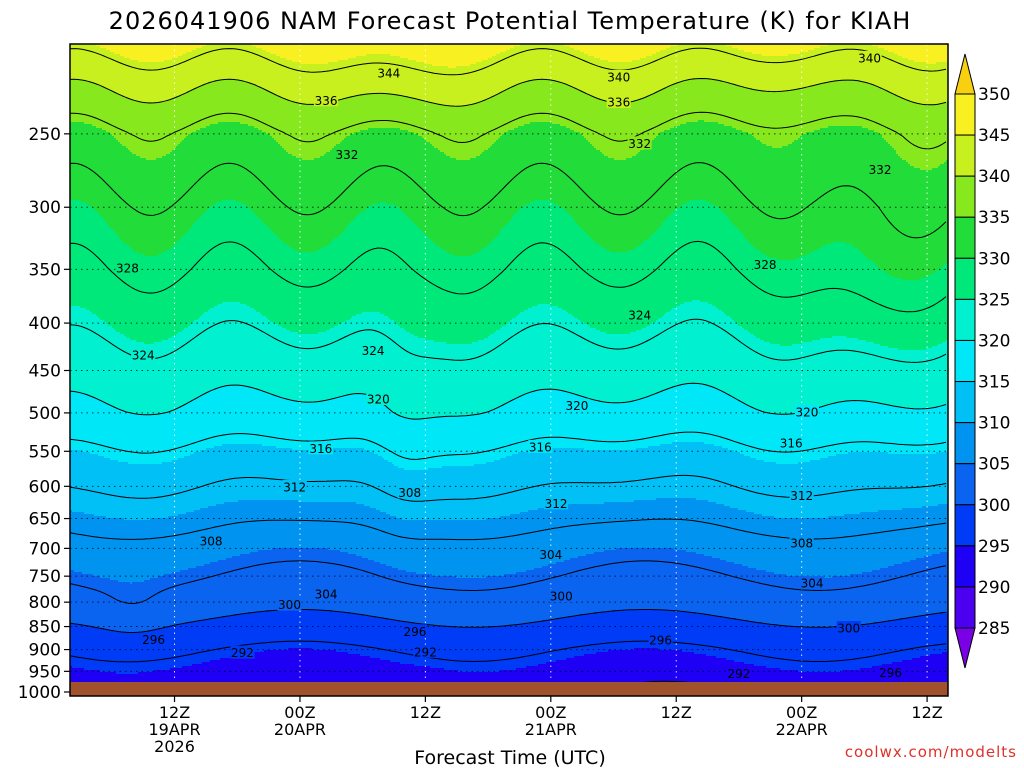 The image size is (1024, 768). I want to click on contour-label: 332, so click(880, 170).